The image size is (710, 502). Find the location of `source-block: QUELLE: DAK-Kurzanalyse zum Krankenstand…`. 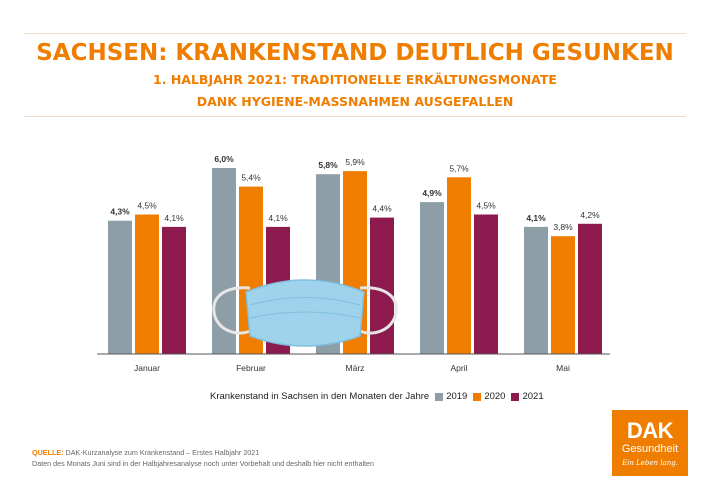

source-block: QUELLE: DAK-Kurzanalyse zum Krankenstand… is located at coordinates (203, 458).